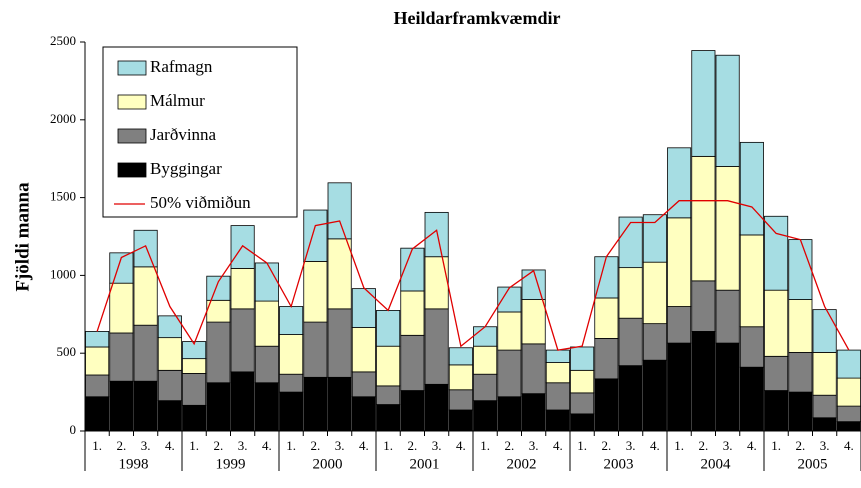 This screenshot has width=861, height=488. Describe the element at coordinates (73, 429) in the screenshot. I see `y-tick-label: 0` at that location.